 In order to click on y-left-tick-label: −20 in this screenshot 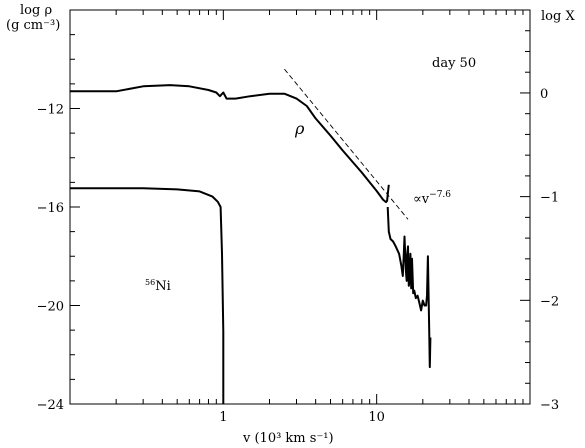, I will do `click(50, 307)`.